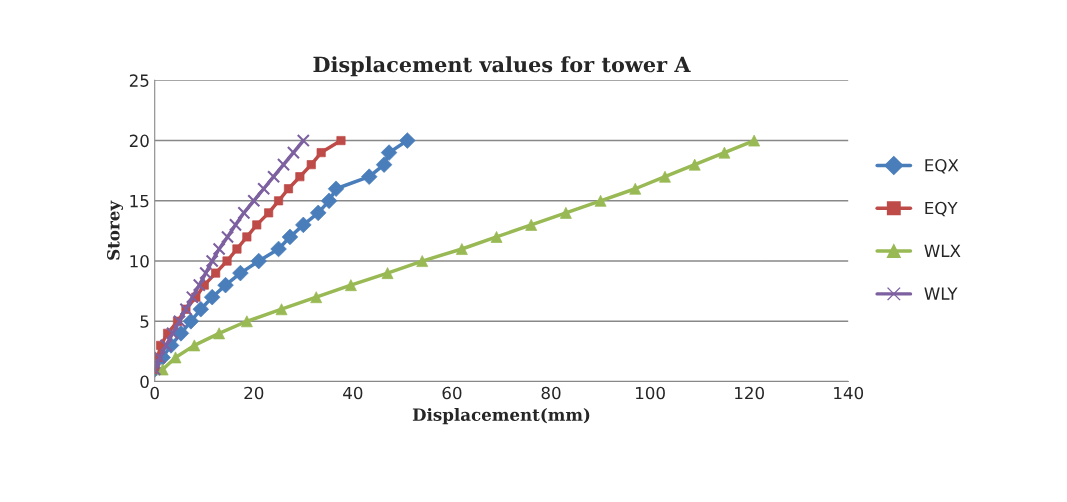  What do you see at coordinates (650, 393) in the screenshot?
I see `x-tick-label: 100` at bounding box center [650, 393].